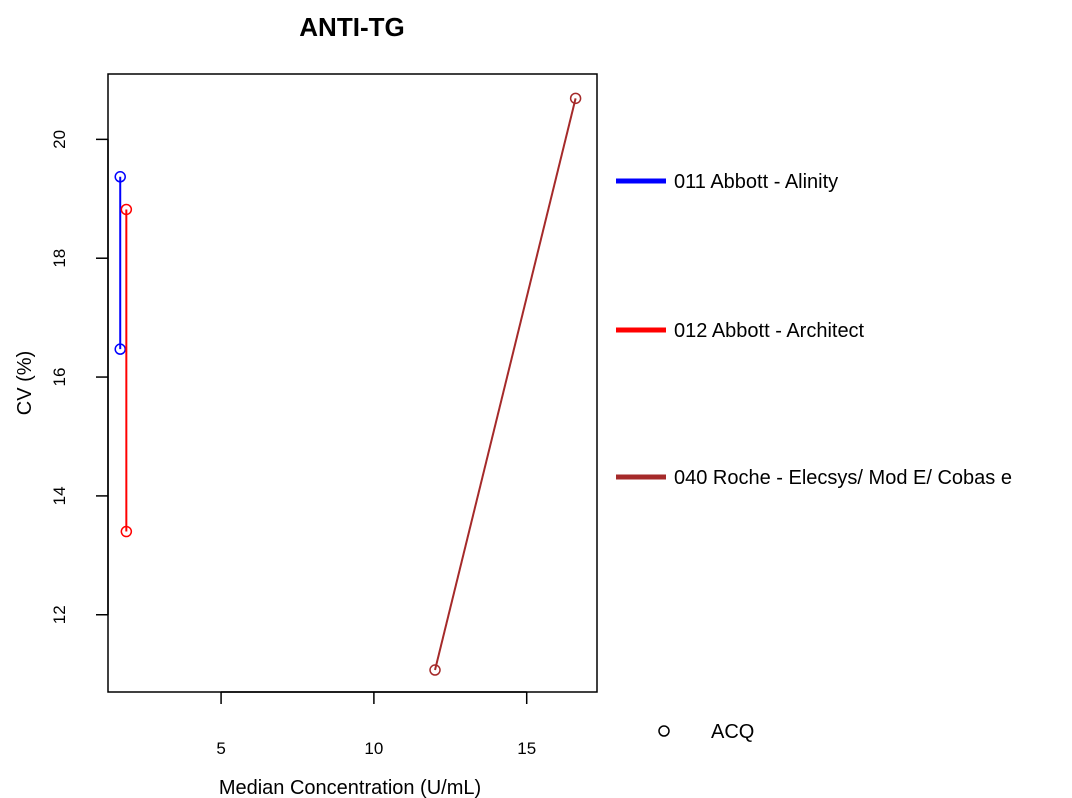 The width and height of the screenshot is (1072, 798). What do you see at coordinates (373, 748) in the screenshot?
I see `x-tick-label: 10` at bounding box center [373, 748].